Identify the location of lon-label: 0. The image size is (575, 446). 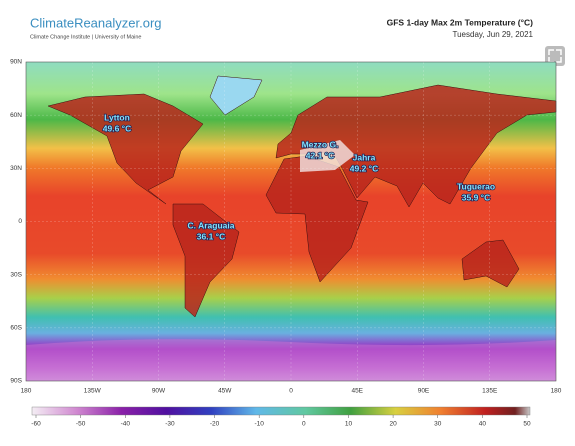
(291, 391).